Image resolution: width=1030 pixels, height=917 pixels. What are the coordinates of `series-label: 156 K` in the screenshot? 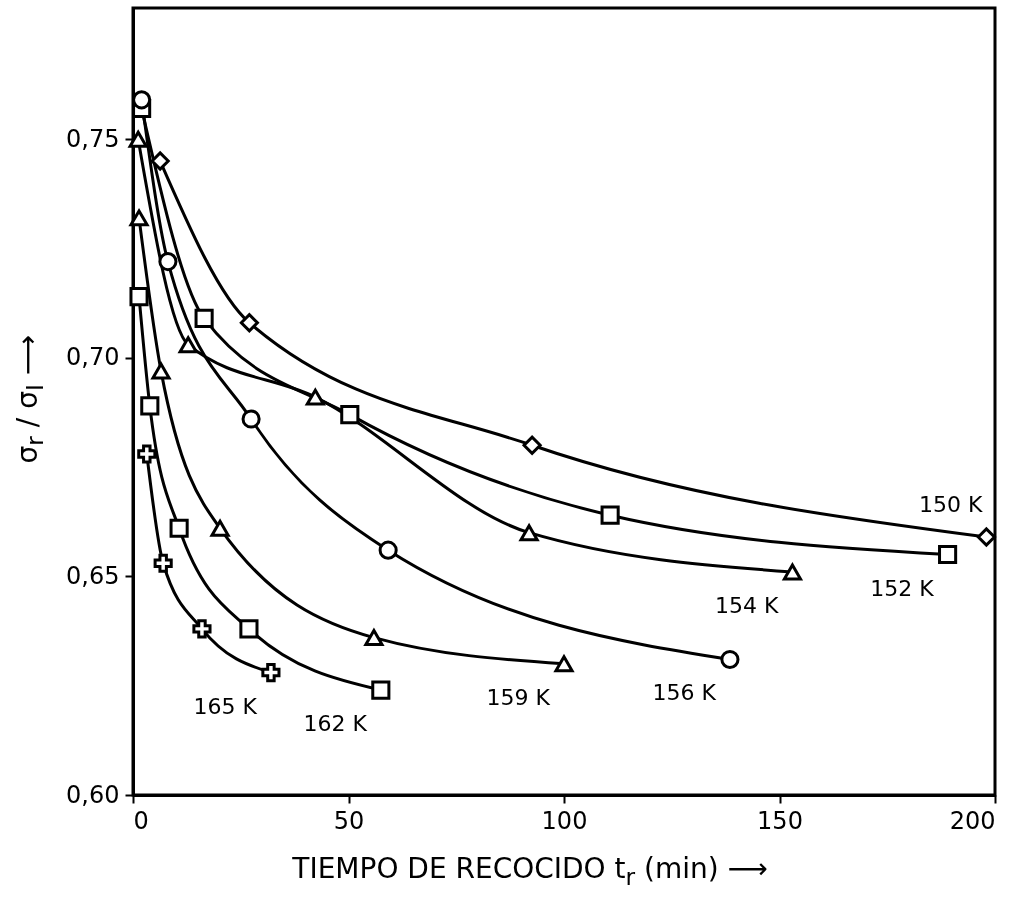 It's located at (684, 693).